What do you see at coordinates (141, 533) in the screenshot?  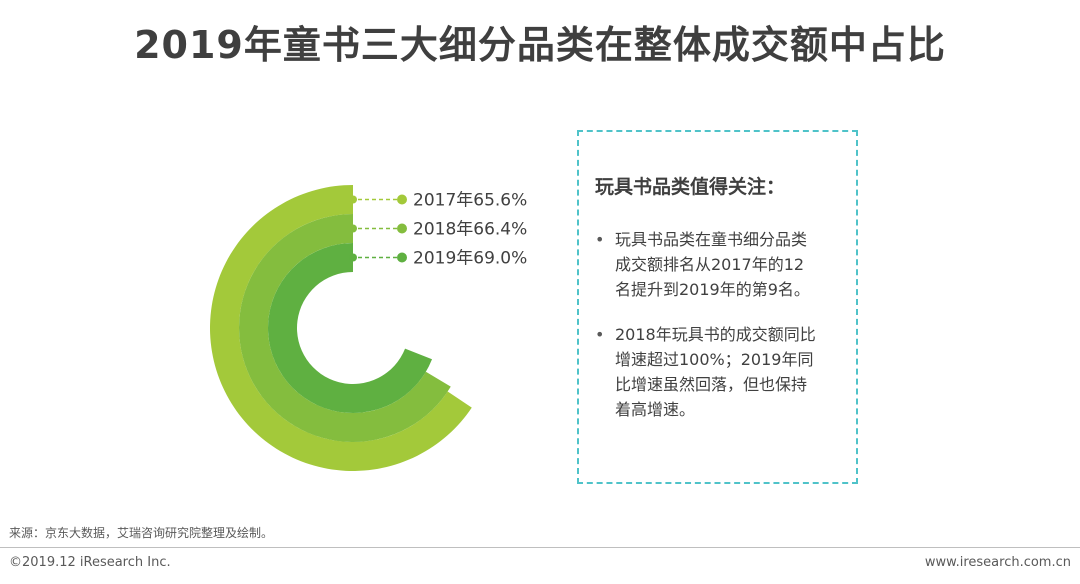 I see `source-note: 来源：京东大数据，艾瑞咨询研究院整理及绘制。` at bounding box center [141, 533].